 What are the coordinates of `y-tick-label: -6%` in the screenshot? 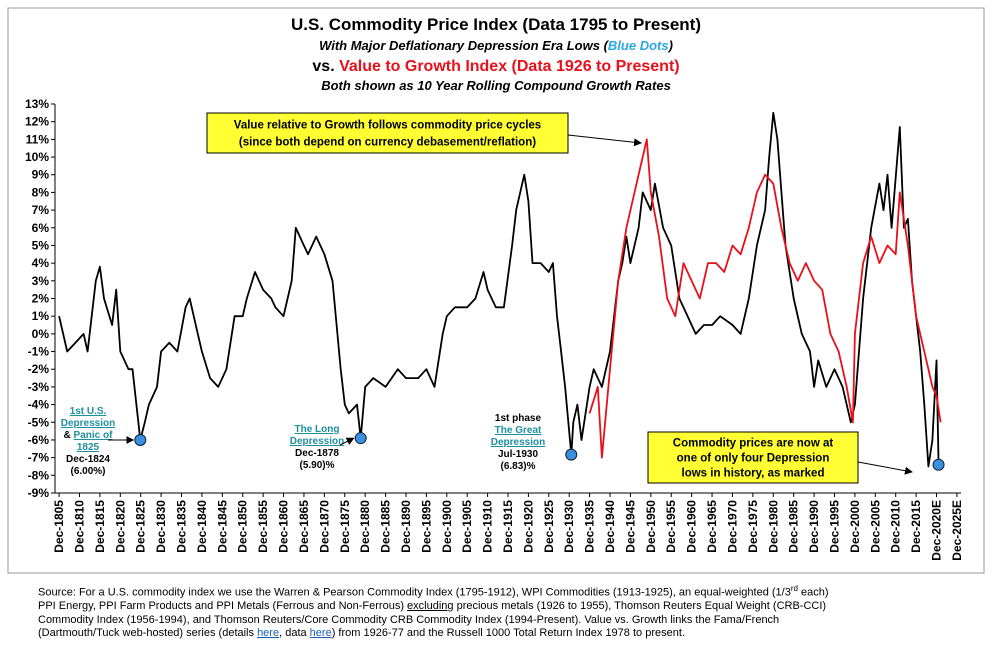 It's located at (39, 440).